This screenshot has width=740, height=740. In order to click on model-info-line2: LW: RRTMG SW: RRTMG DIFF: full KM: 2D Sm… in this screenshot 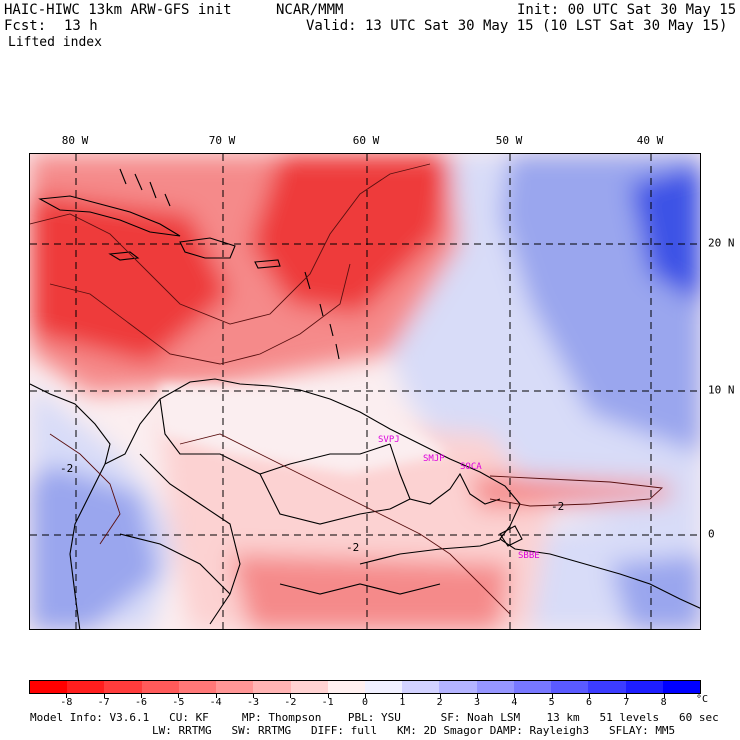, I will do `click(414, 730)`.